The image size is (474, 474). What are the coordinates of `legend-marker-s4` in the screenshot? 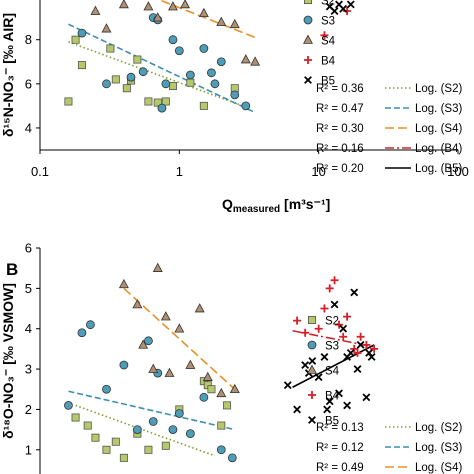 It's located at (308, 39).